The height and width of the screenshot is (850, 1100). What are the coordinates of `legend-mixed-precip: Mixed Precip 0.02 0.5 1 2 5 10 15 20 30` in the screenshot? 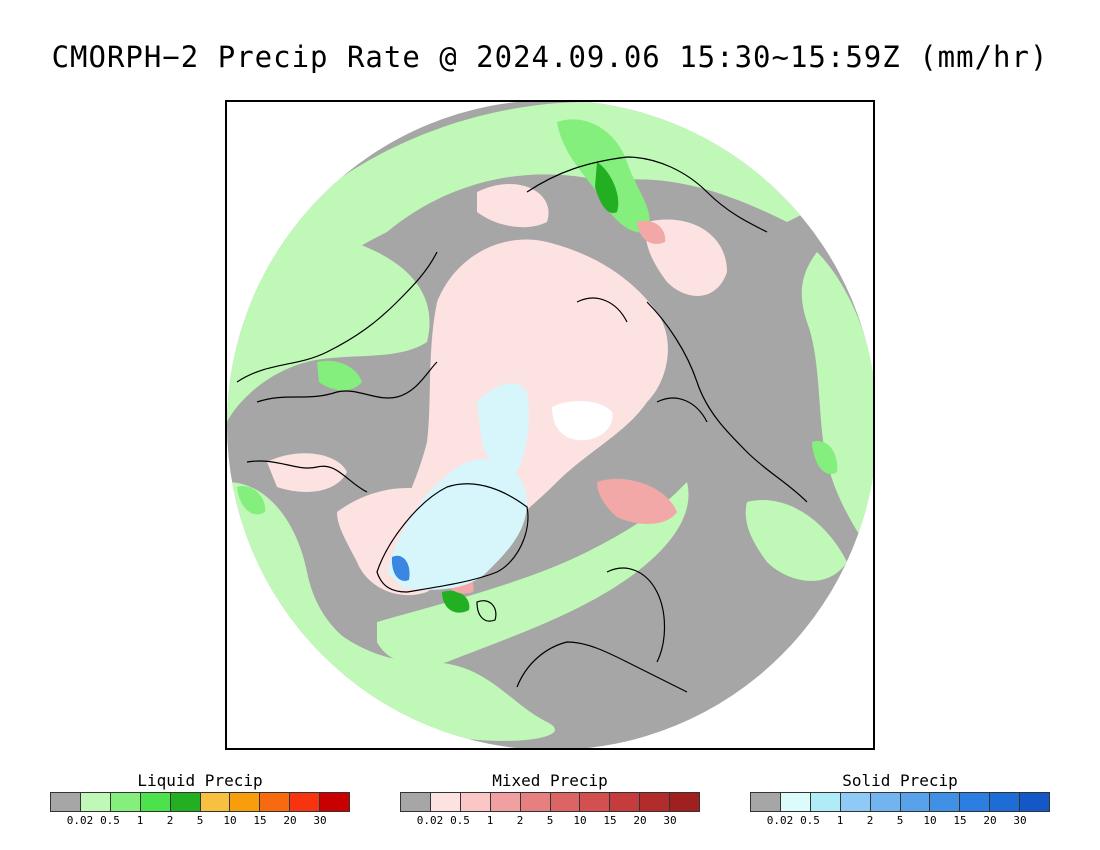 It's located at (550, 799).